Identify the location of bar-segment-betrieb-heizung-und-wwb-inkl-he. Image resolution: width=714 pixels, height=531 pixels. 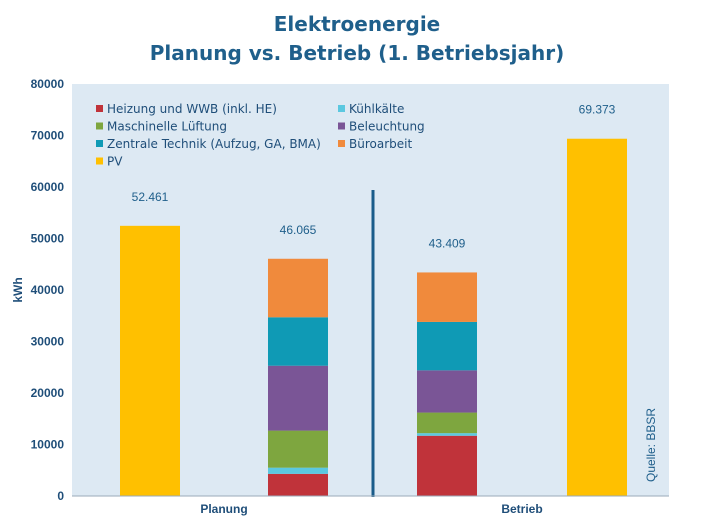
(447, 465).